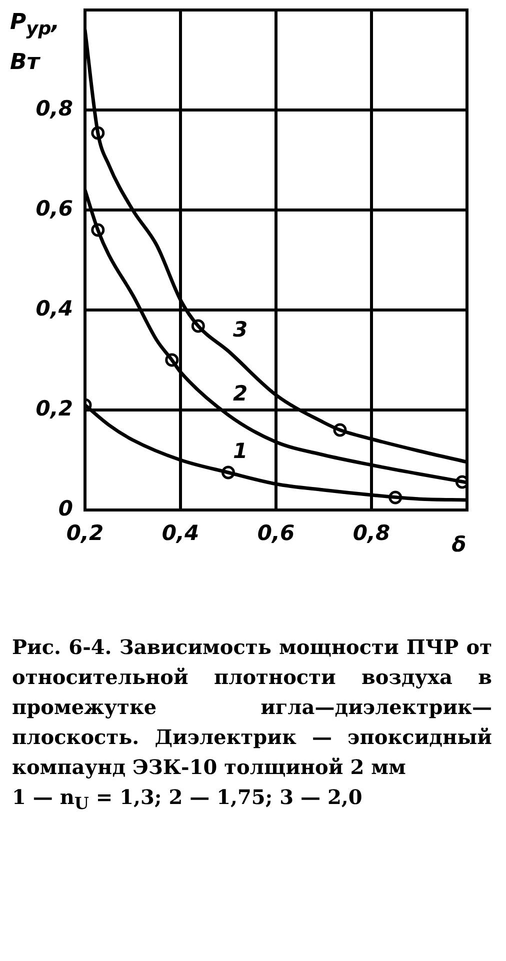 The height and width of the screenshot is (961, 506). Describe the element at coordinates (181, 533) in the screenshot. I see `x-tick-label: 0,4` at that location.